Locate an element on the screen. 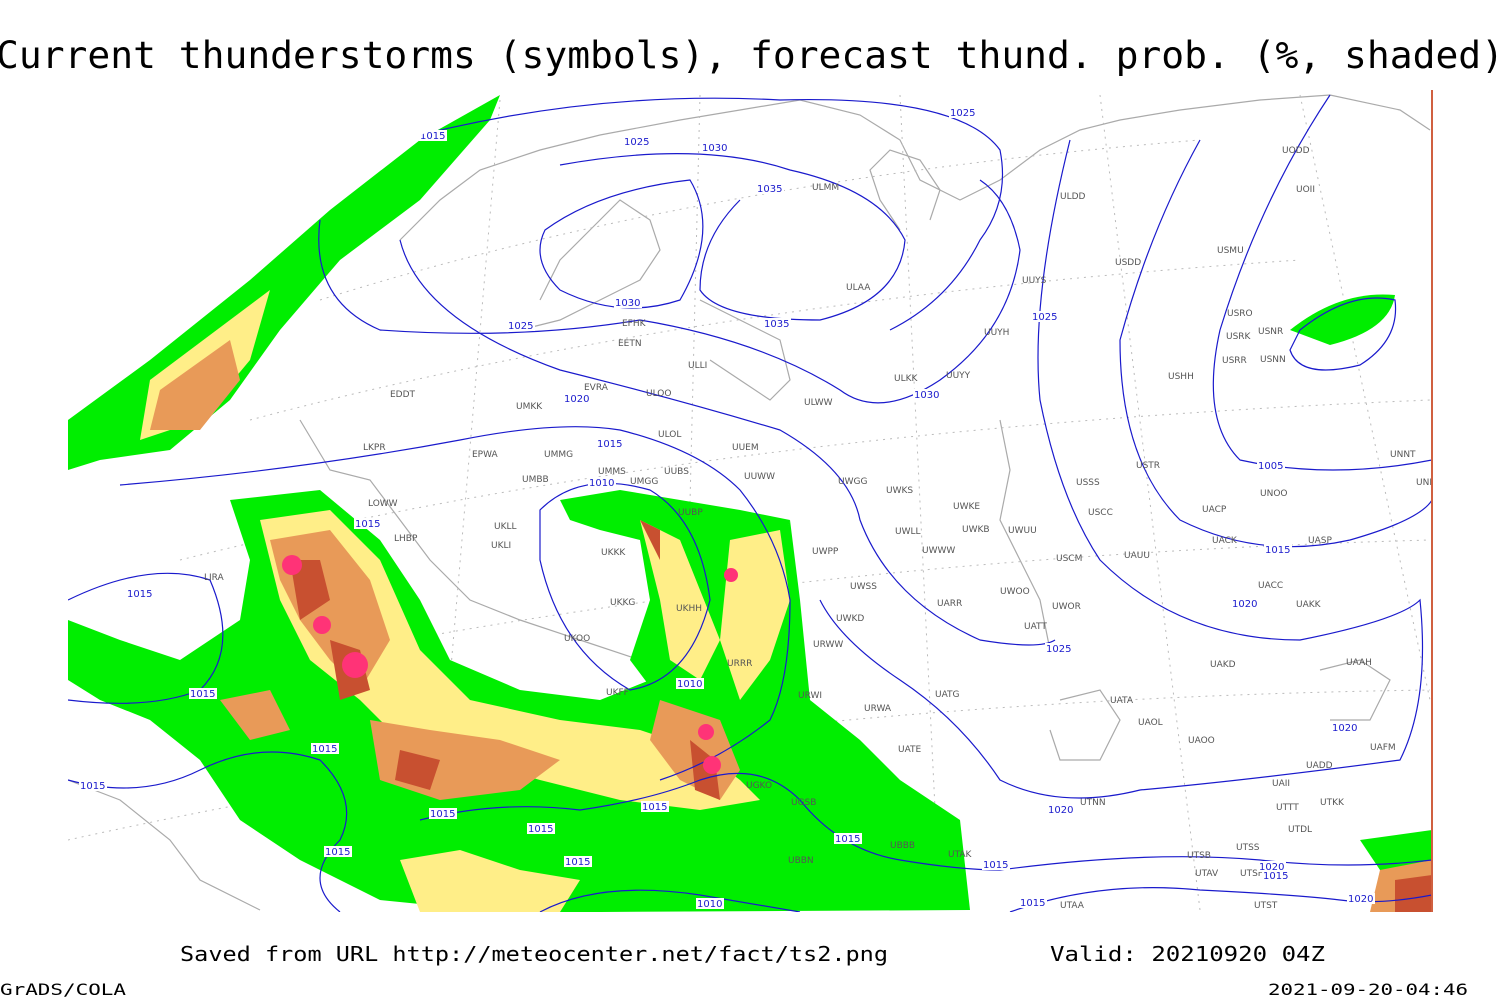  station-label: ULLI is located at coordinates (697, 366).